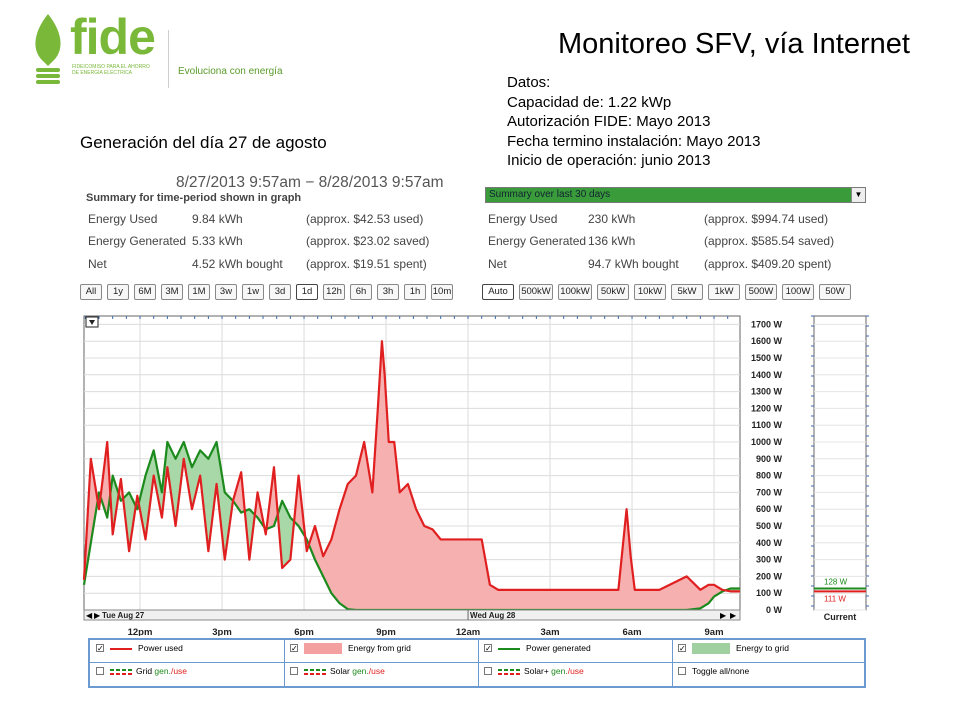 The height and width of the screenshot is (720, 960). What do you see at coordinates (675, 195) in the screenshot?
I see `summary-period-dropdown: Summary over last 30 days ▼` at bounding box center [675, 195].